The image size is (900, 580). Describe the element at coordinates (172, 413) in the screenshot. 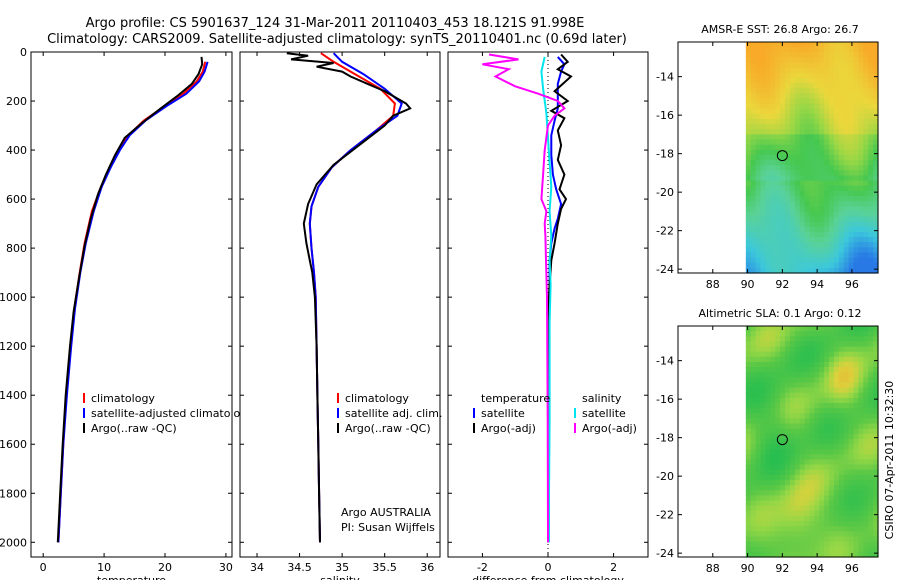

I see `temperature-legend-label-1: satellite-adjusted climatology` at that location.